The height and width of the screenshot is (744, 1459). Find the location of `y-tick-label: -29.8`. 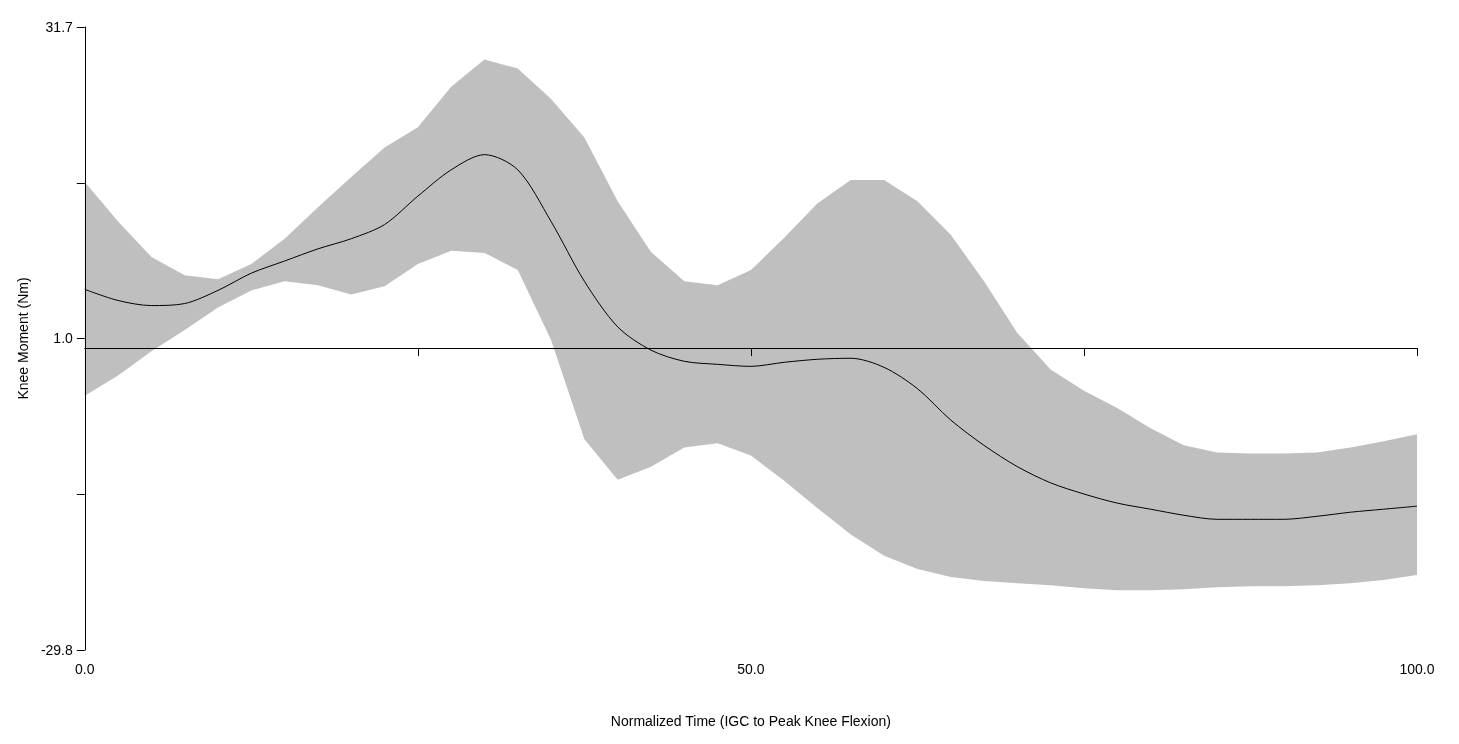

y-tick-label: -29.8 is located at coordinates (57, 650).